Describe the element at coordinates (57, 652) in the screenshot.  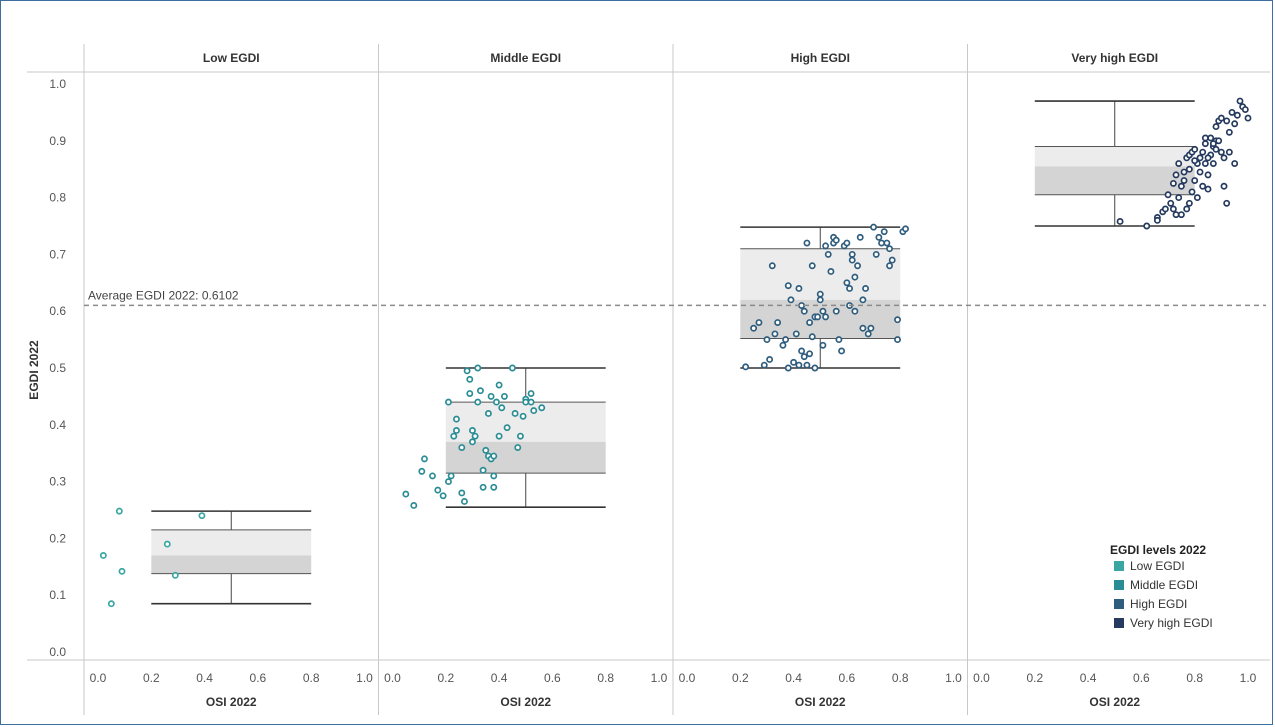
I see `y-tick-label: 0.0` at that location.